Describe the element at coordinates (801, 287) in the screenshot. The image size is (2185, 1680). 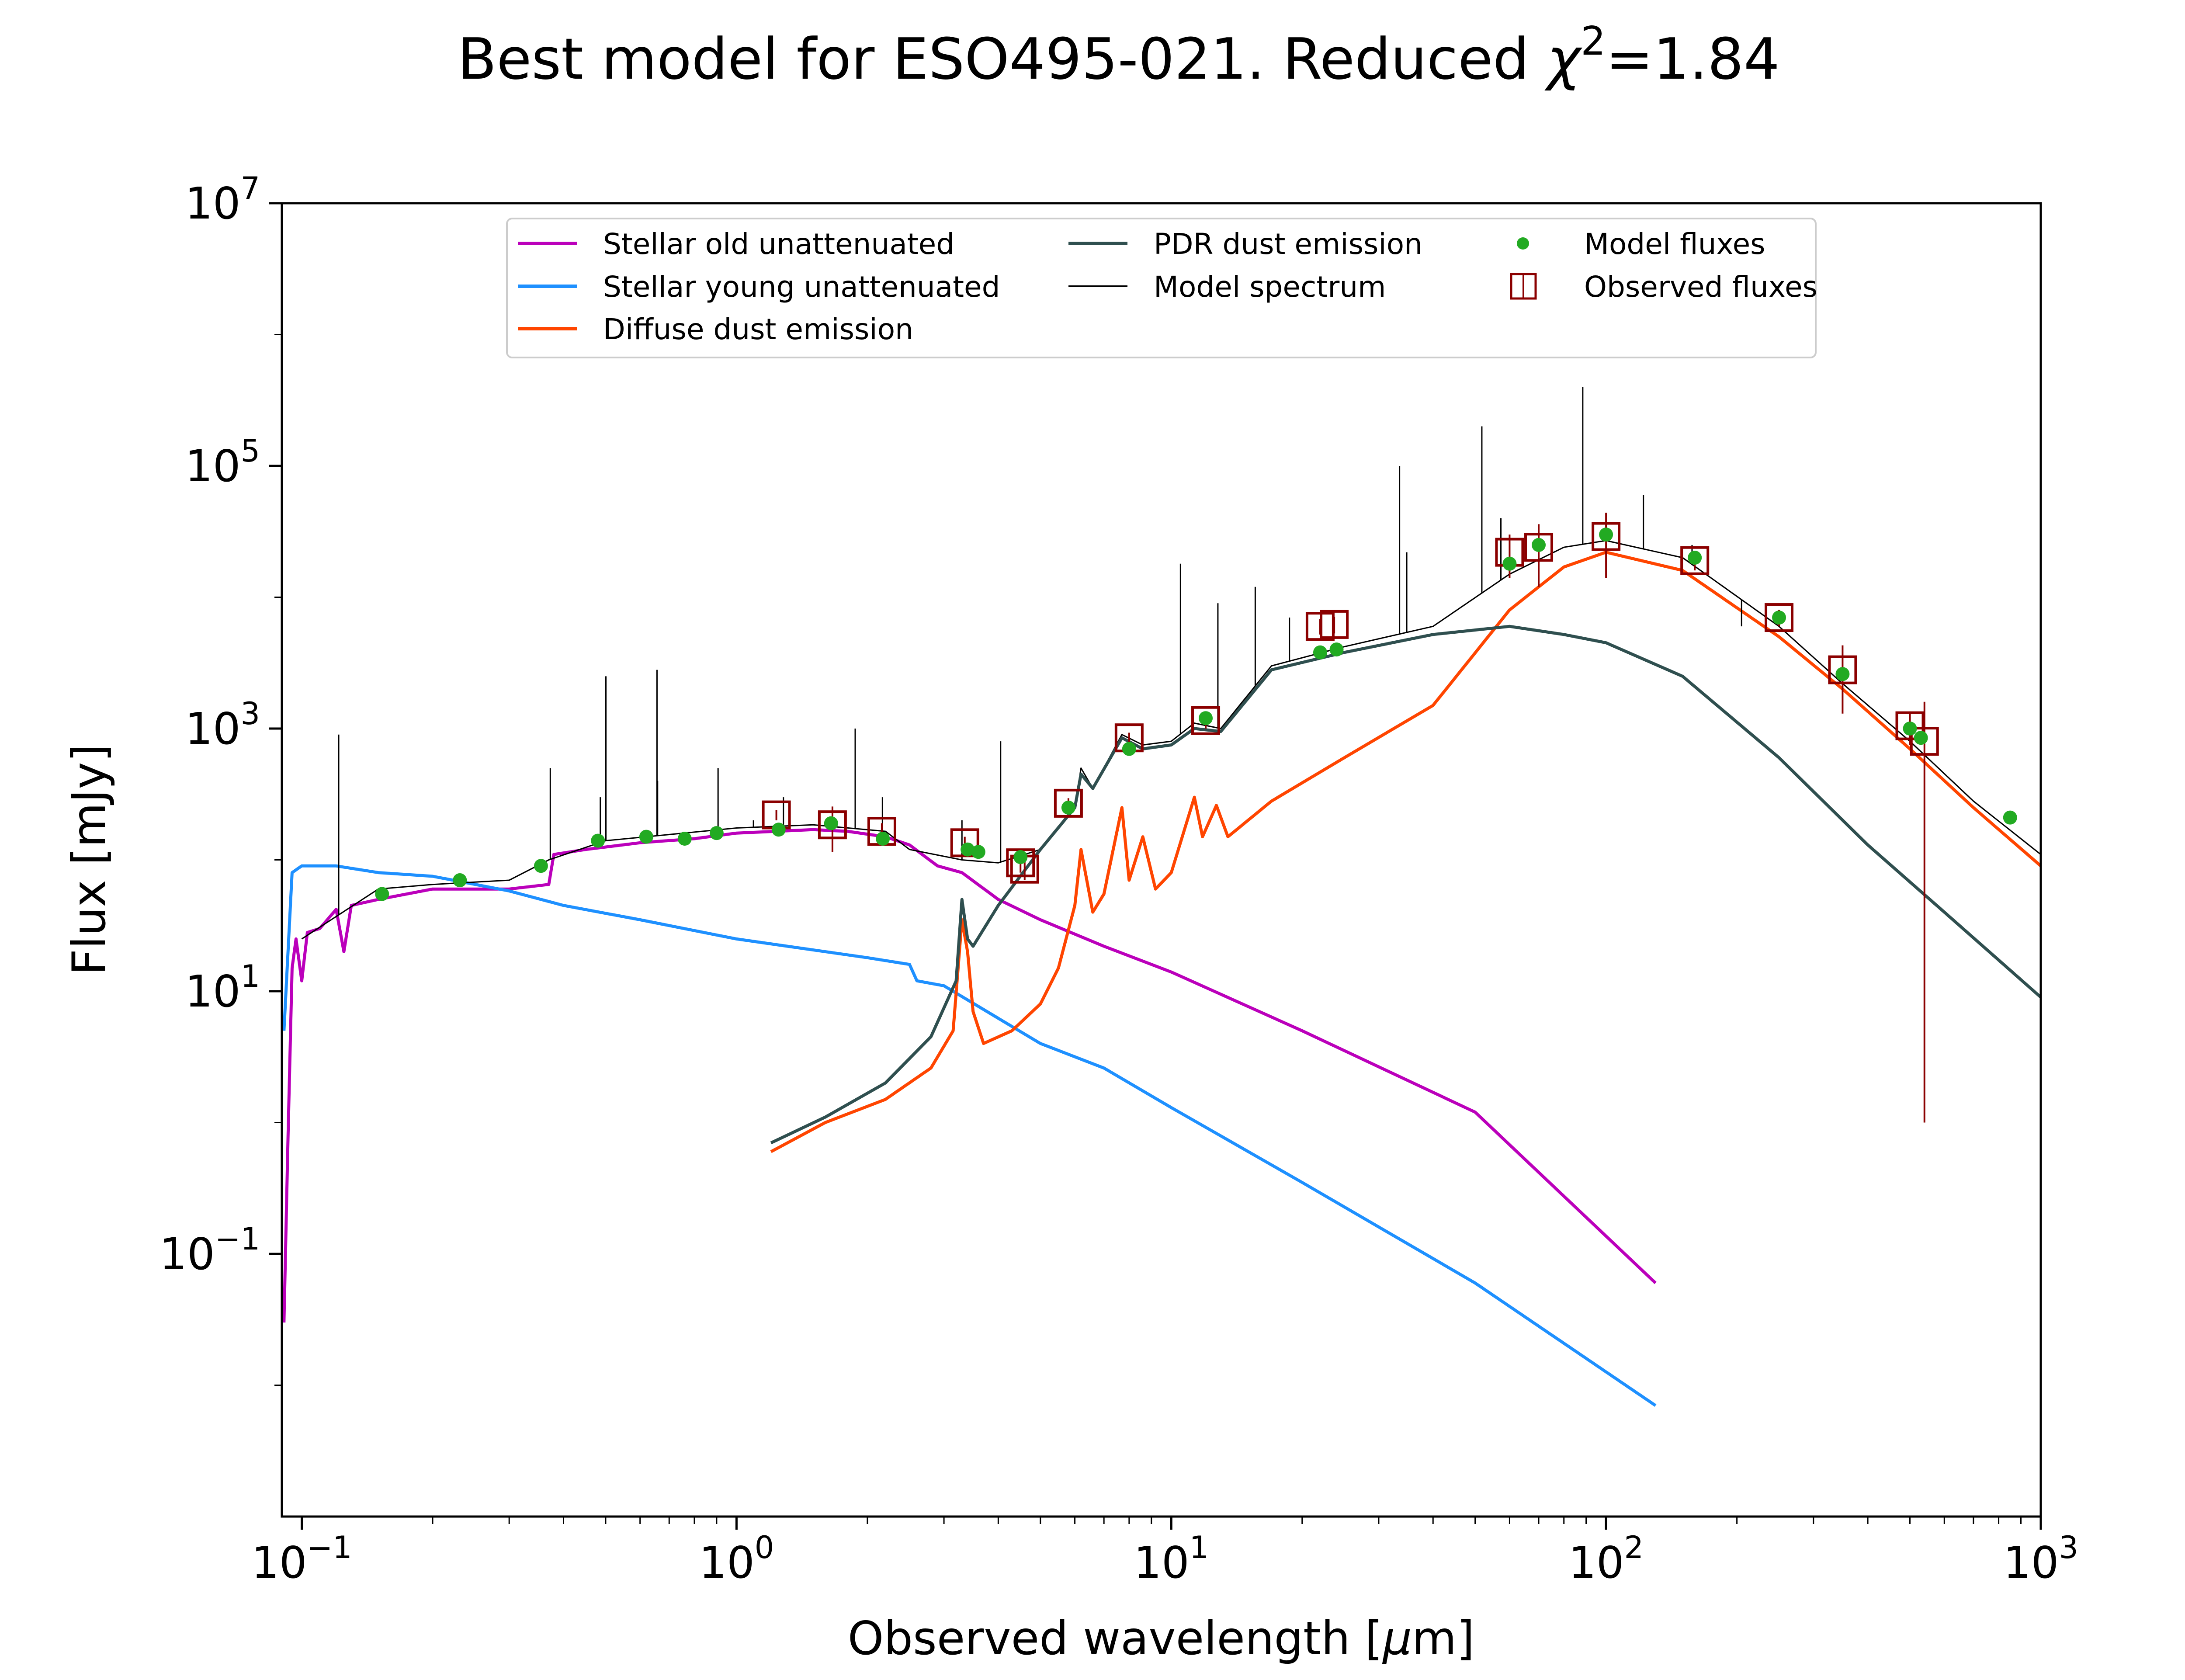
I see `legend-label: Stellar young unattenuated` at that location.